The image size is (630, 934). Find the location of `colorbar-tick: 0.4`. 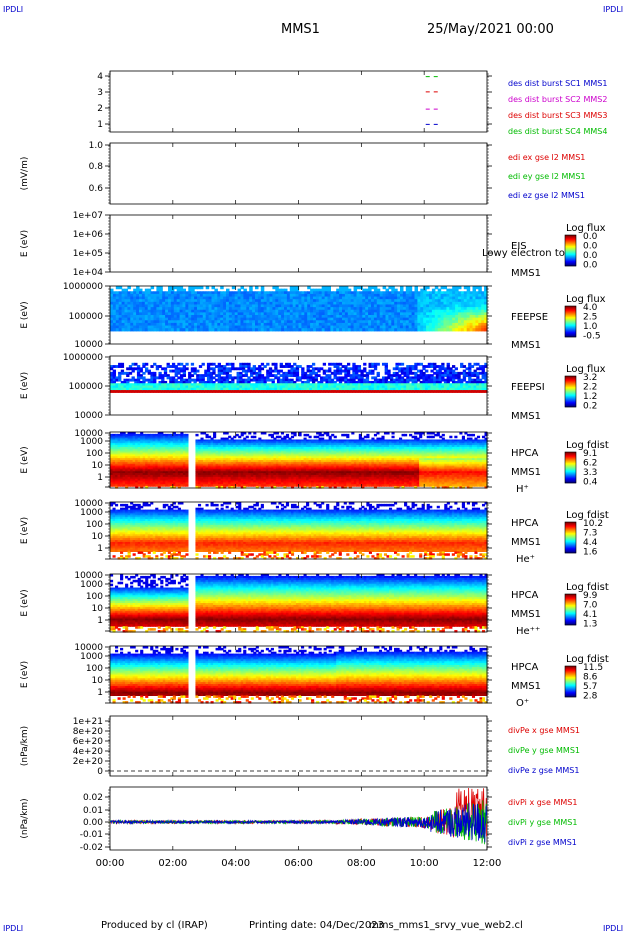

colorbar-tick: 0.4 is located at coordinates (590, 483).